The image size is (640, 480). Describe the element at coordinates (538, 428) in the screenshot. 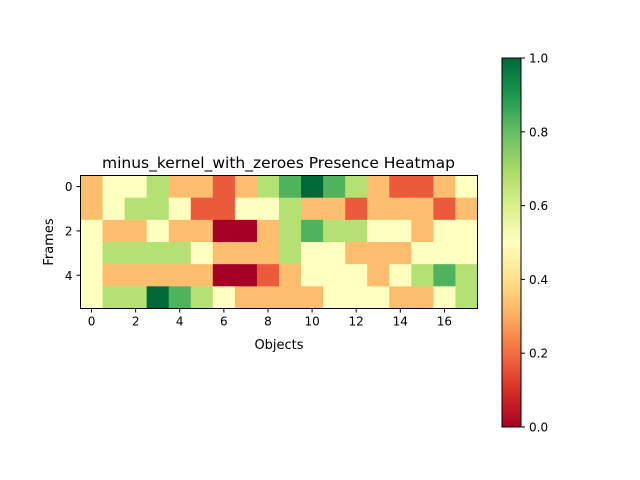

I see `colorbar-tick-label: 0.0` at that location.